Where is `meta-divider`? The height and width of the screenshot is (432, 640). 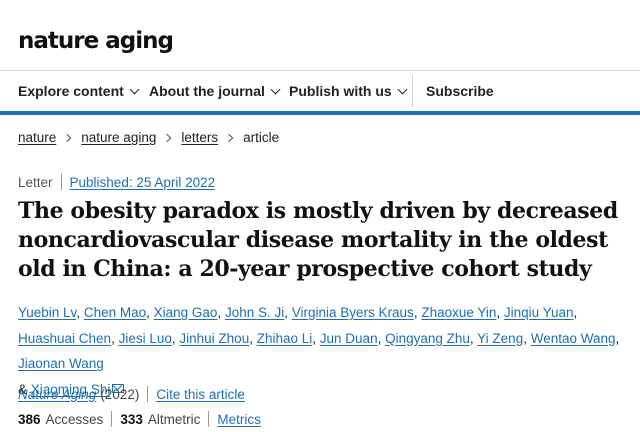
meta-divider is located at coordinates (61, 182).